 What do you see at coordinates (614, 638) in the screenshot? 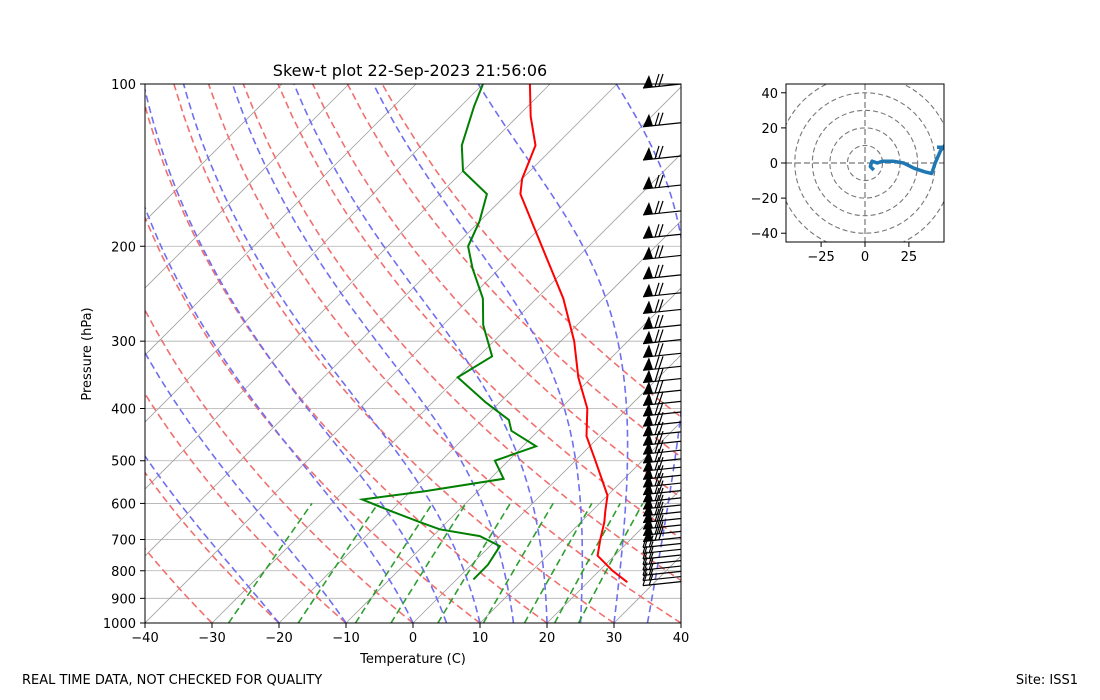
I see `x-tick-label: 30` at bounding box center [614, 638].